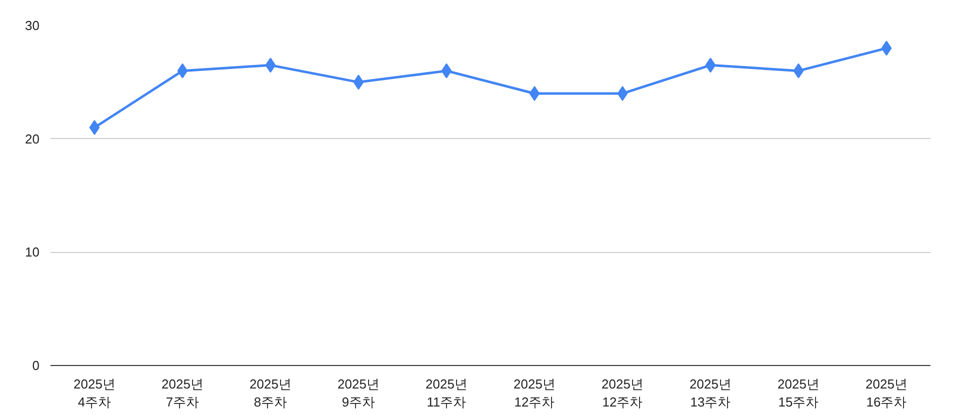 The image size is (960, 419). What do you see at coordinates (887, 393) in the screenshot?
I see `x-tick-label: 2025년 16주차` at bounding box center [887, 393].